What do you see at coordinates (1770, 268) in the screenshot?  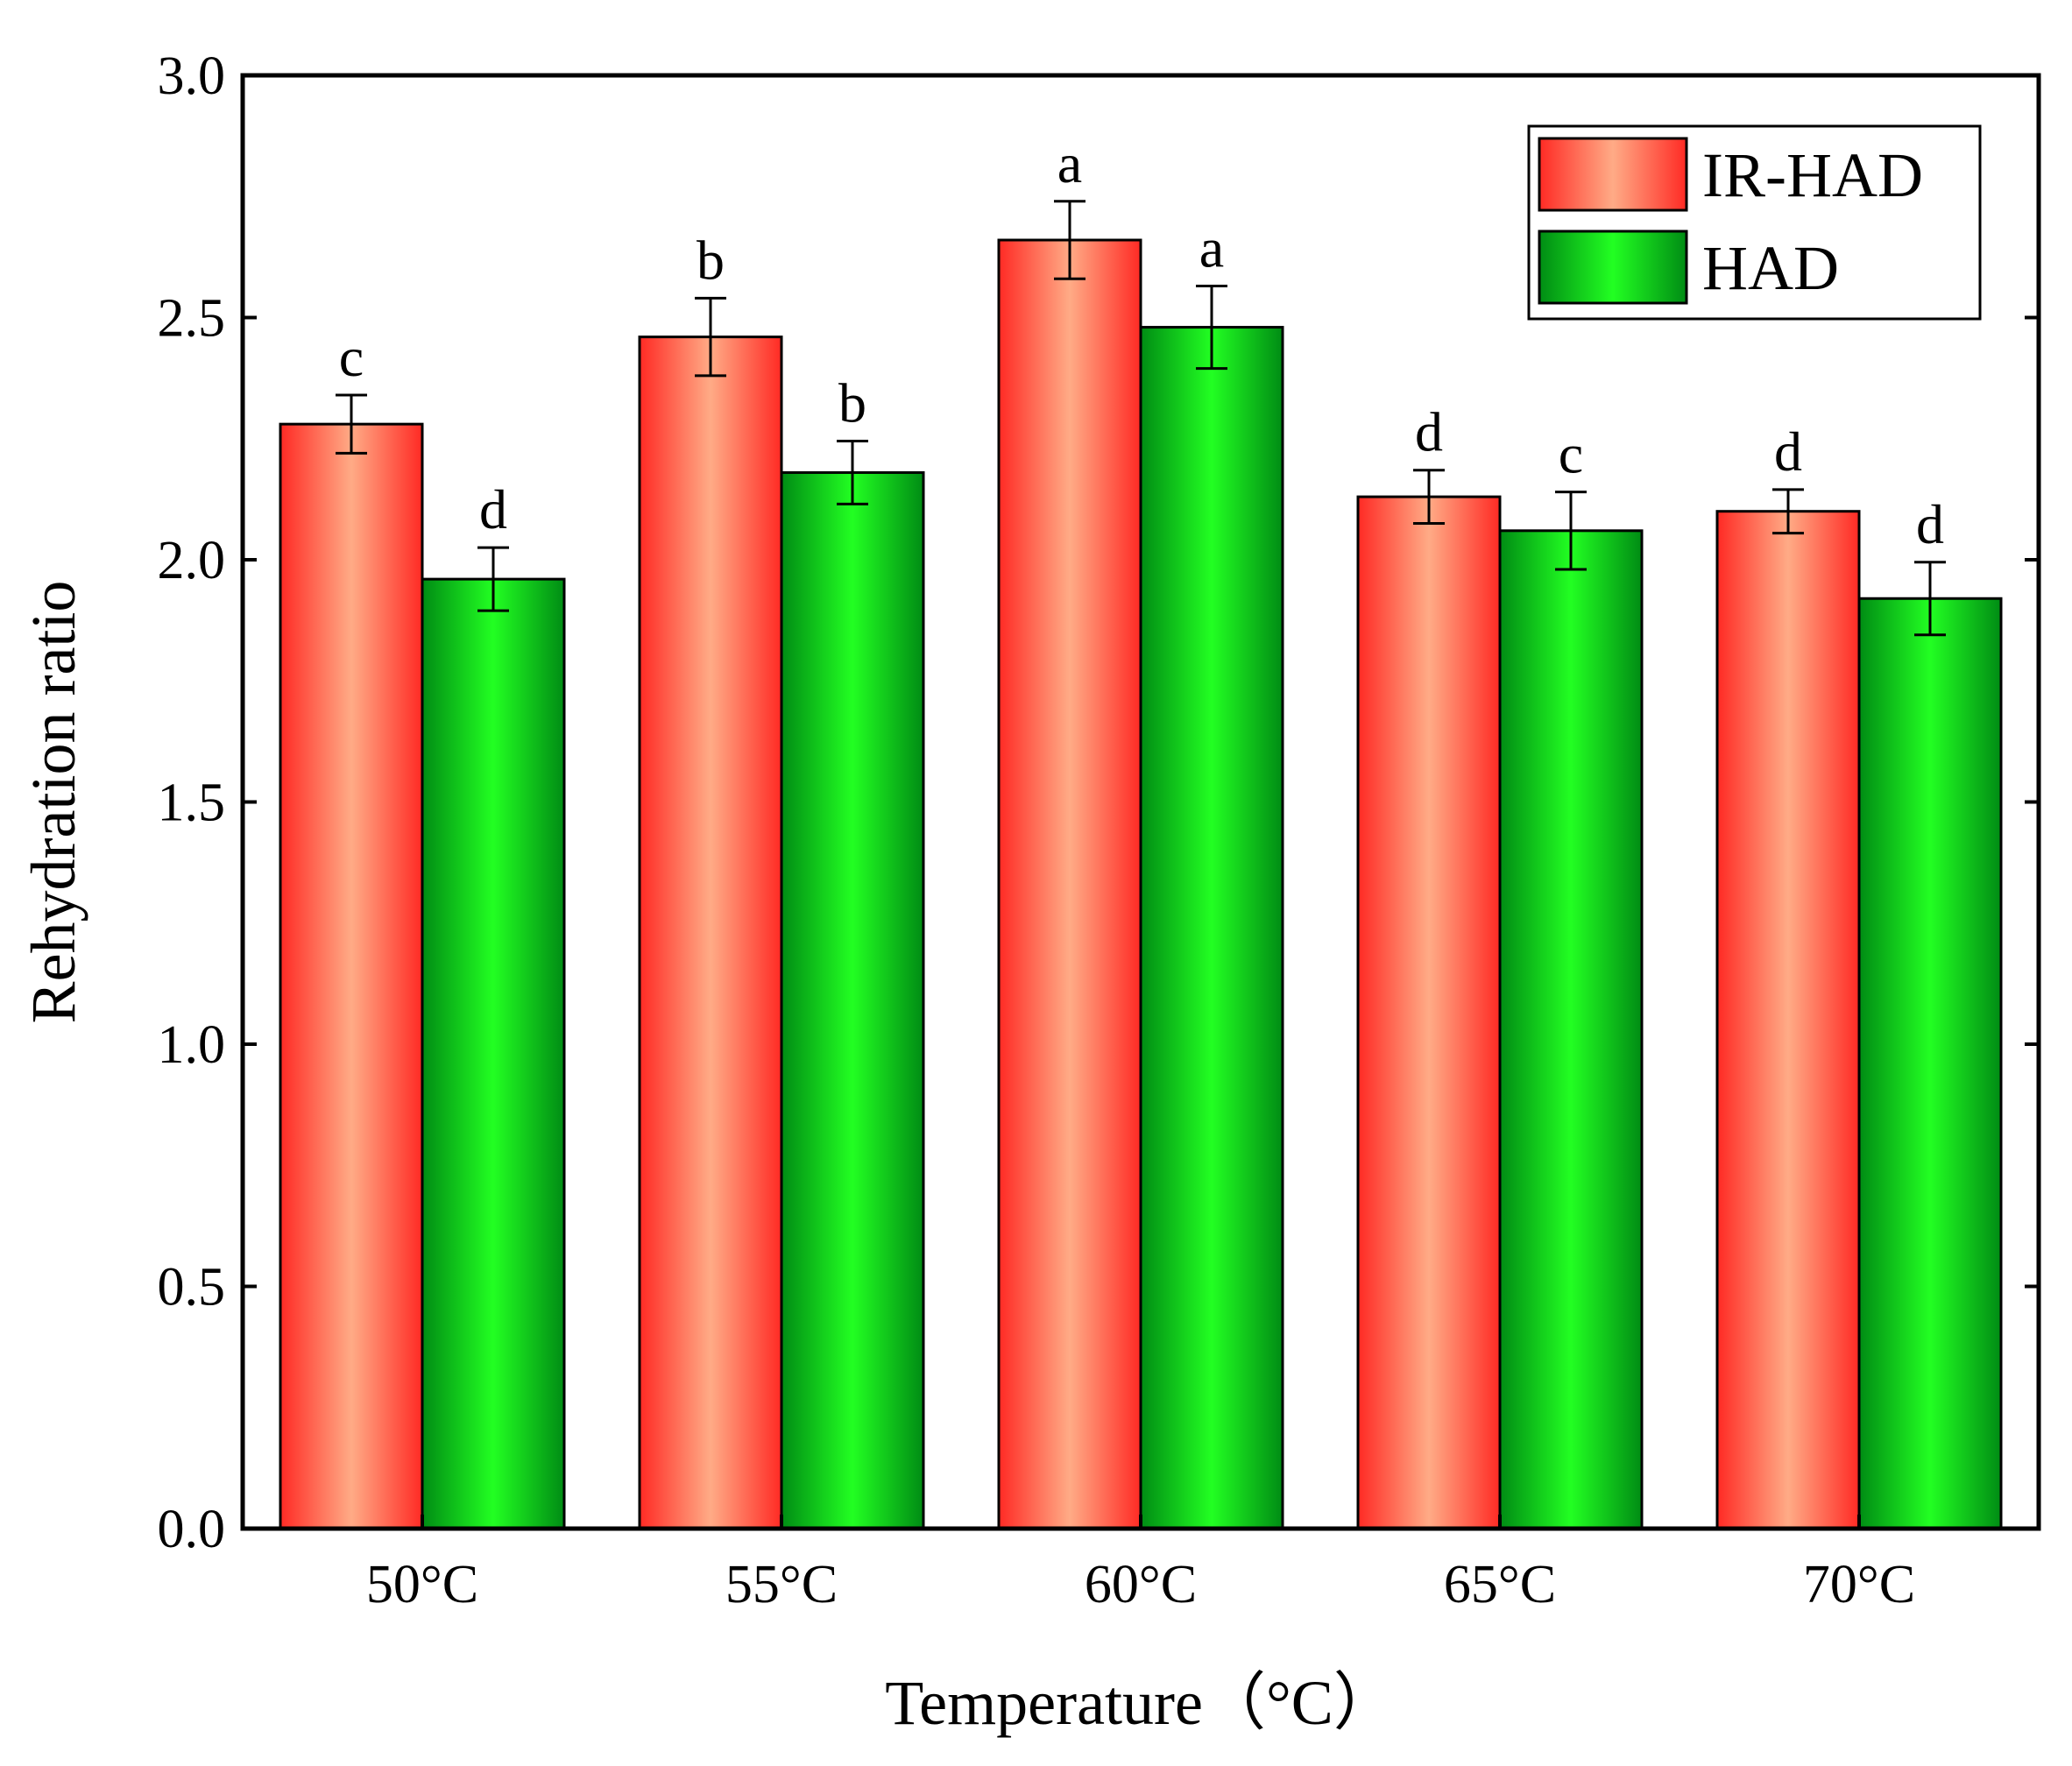 I see `legend-label: HAD` at bounding box center [1770, 268].